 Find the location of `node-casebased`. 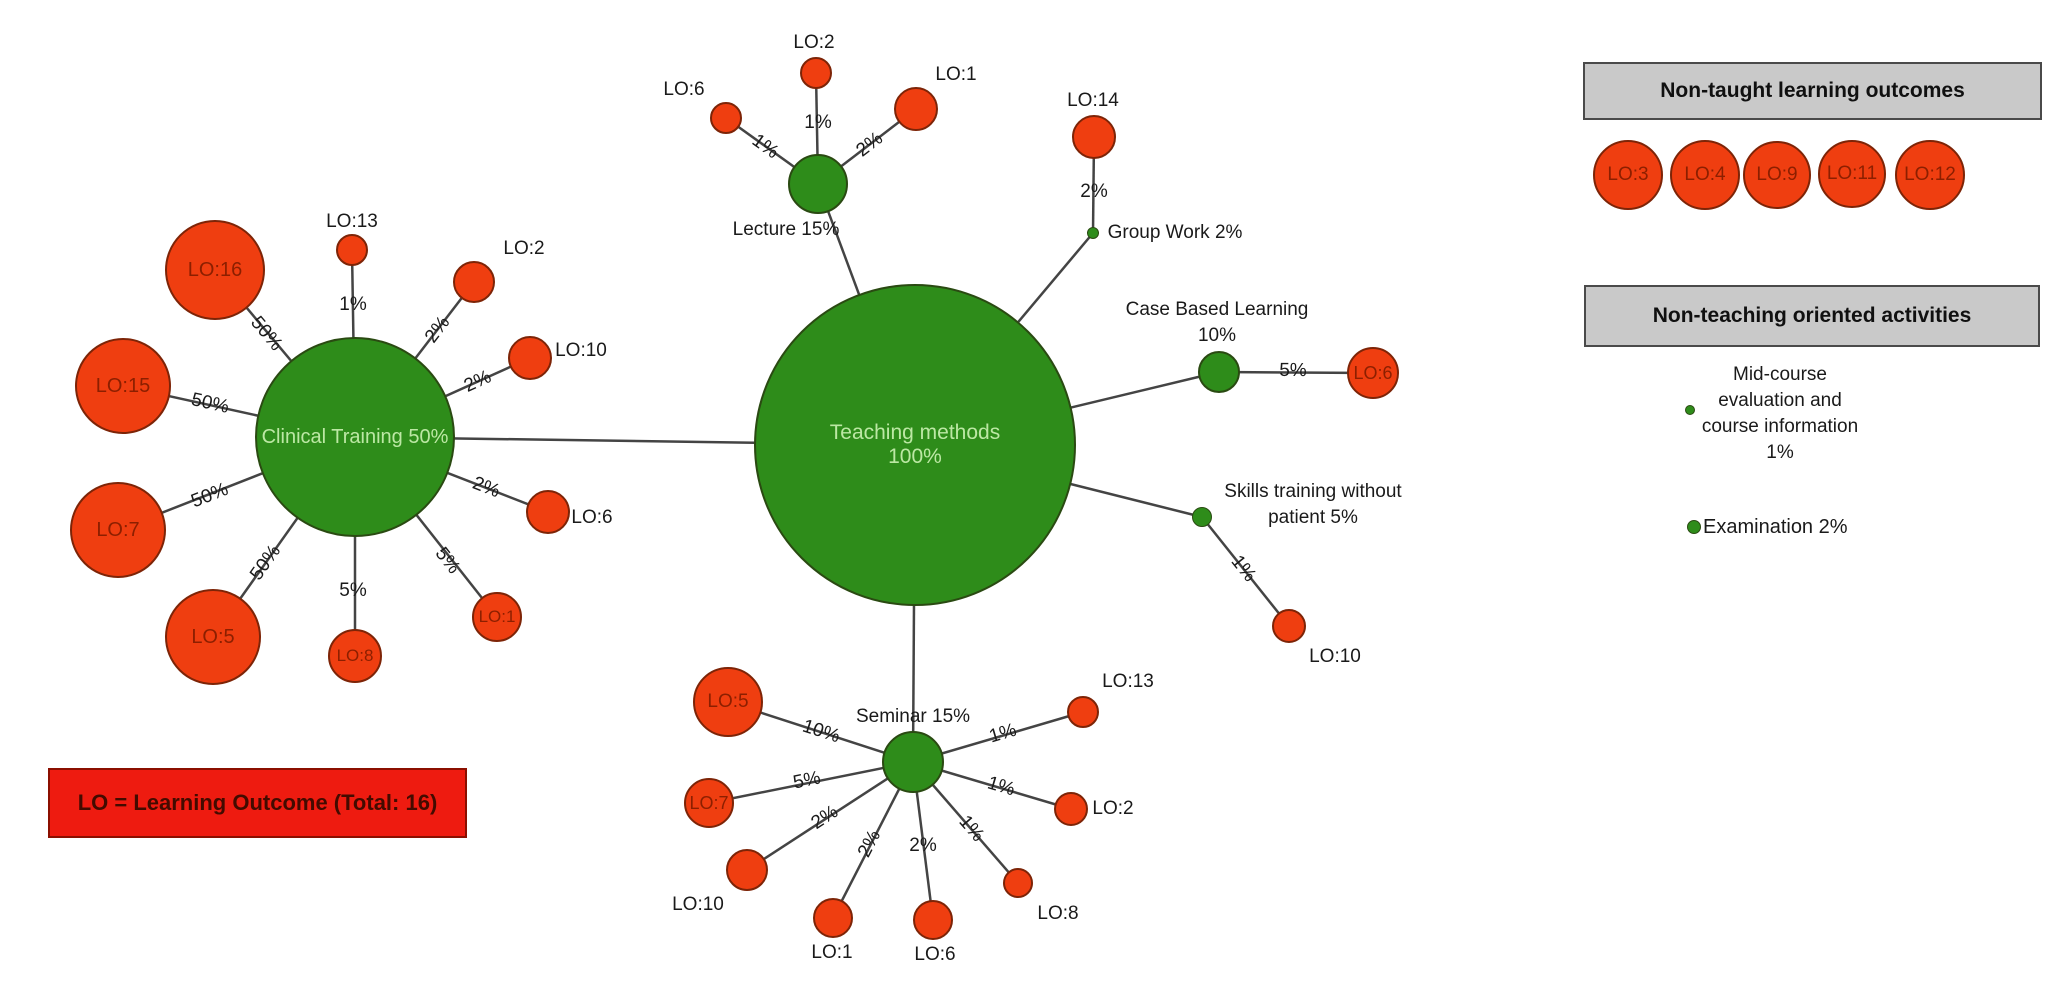

node-casebased is located at coordinates (1219, 372).